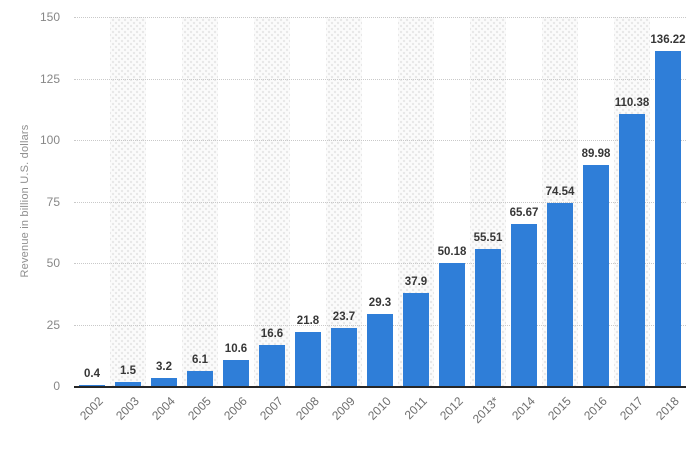 This screenshot has width=694, height=455. I want to click on value-label: 74.54, so click(560, 192).